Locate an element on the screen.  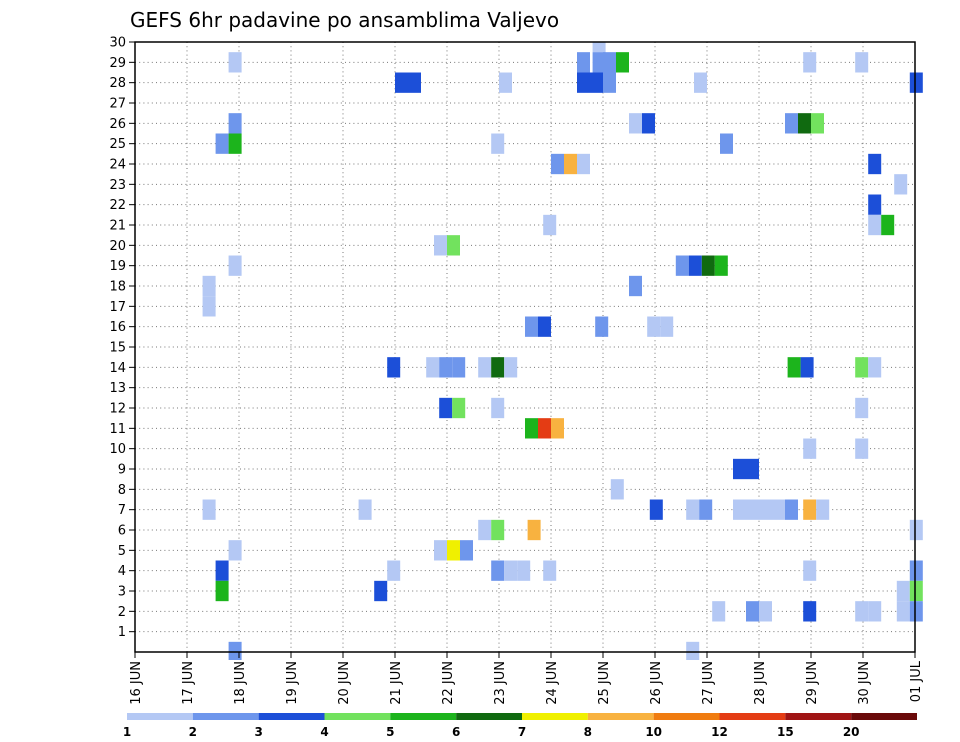
legend-label: 7 is located at coordinates (522, 732).